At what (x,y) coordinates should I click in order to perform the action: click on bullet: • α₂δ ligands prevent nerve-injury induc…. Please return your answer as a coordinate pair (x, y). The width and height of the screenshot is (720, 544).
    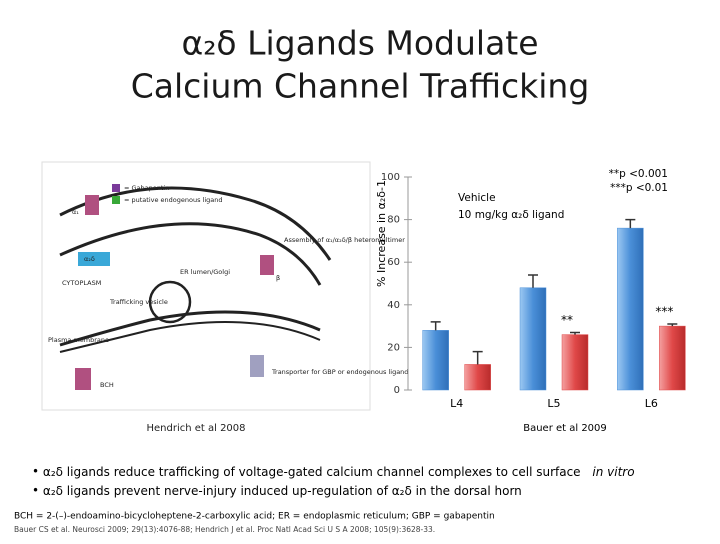
    Looking at the image, I should click on (277, 491).